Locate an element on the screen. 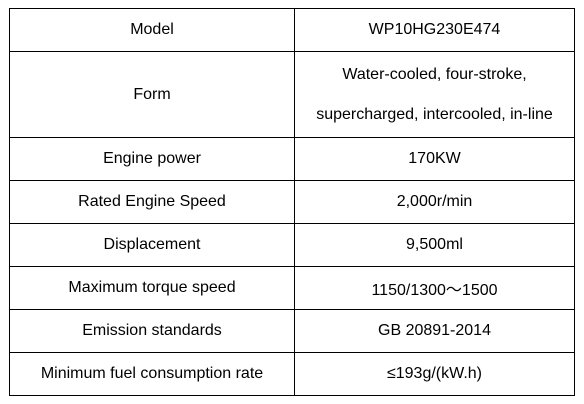  table-row: Emission standards GB 20891-2014 is located at coordinates (292, 331).